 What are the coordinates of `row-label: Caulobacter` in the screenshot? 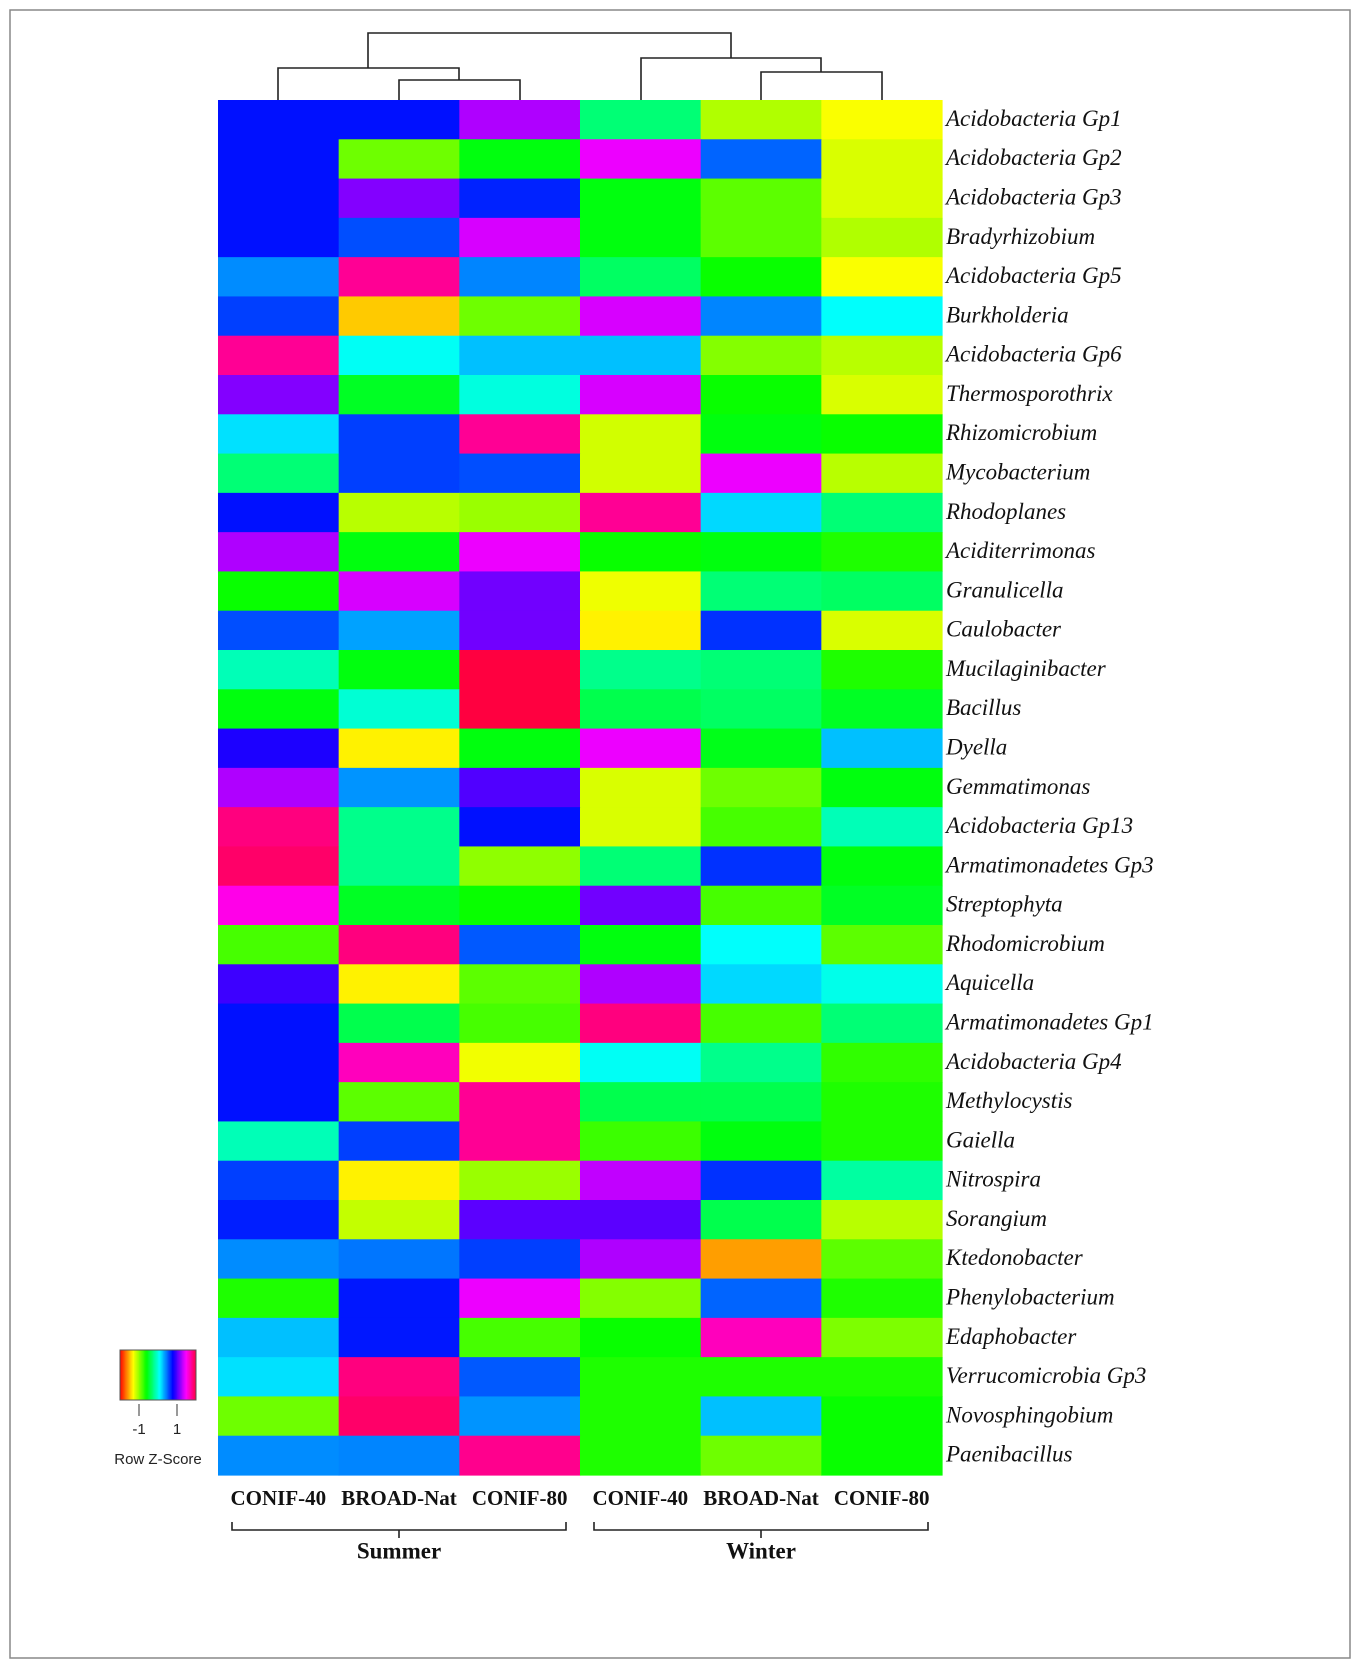 It's located at (1004, 629).